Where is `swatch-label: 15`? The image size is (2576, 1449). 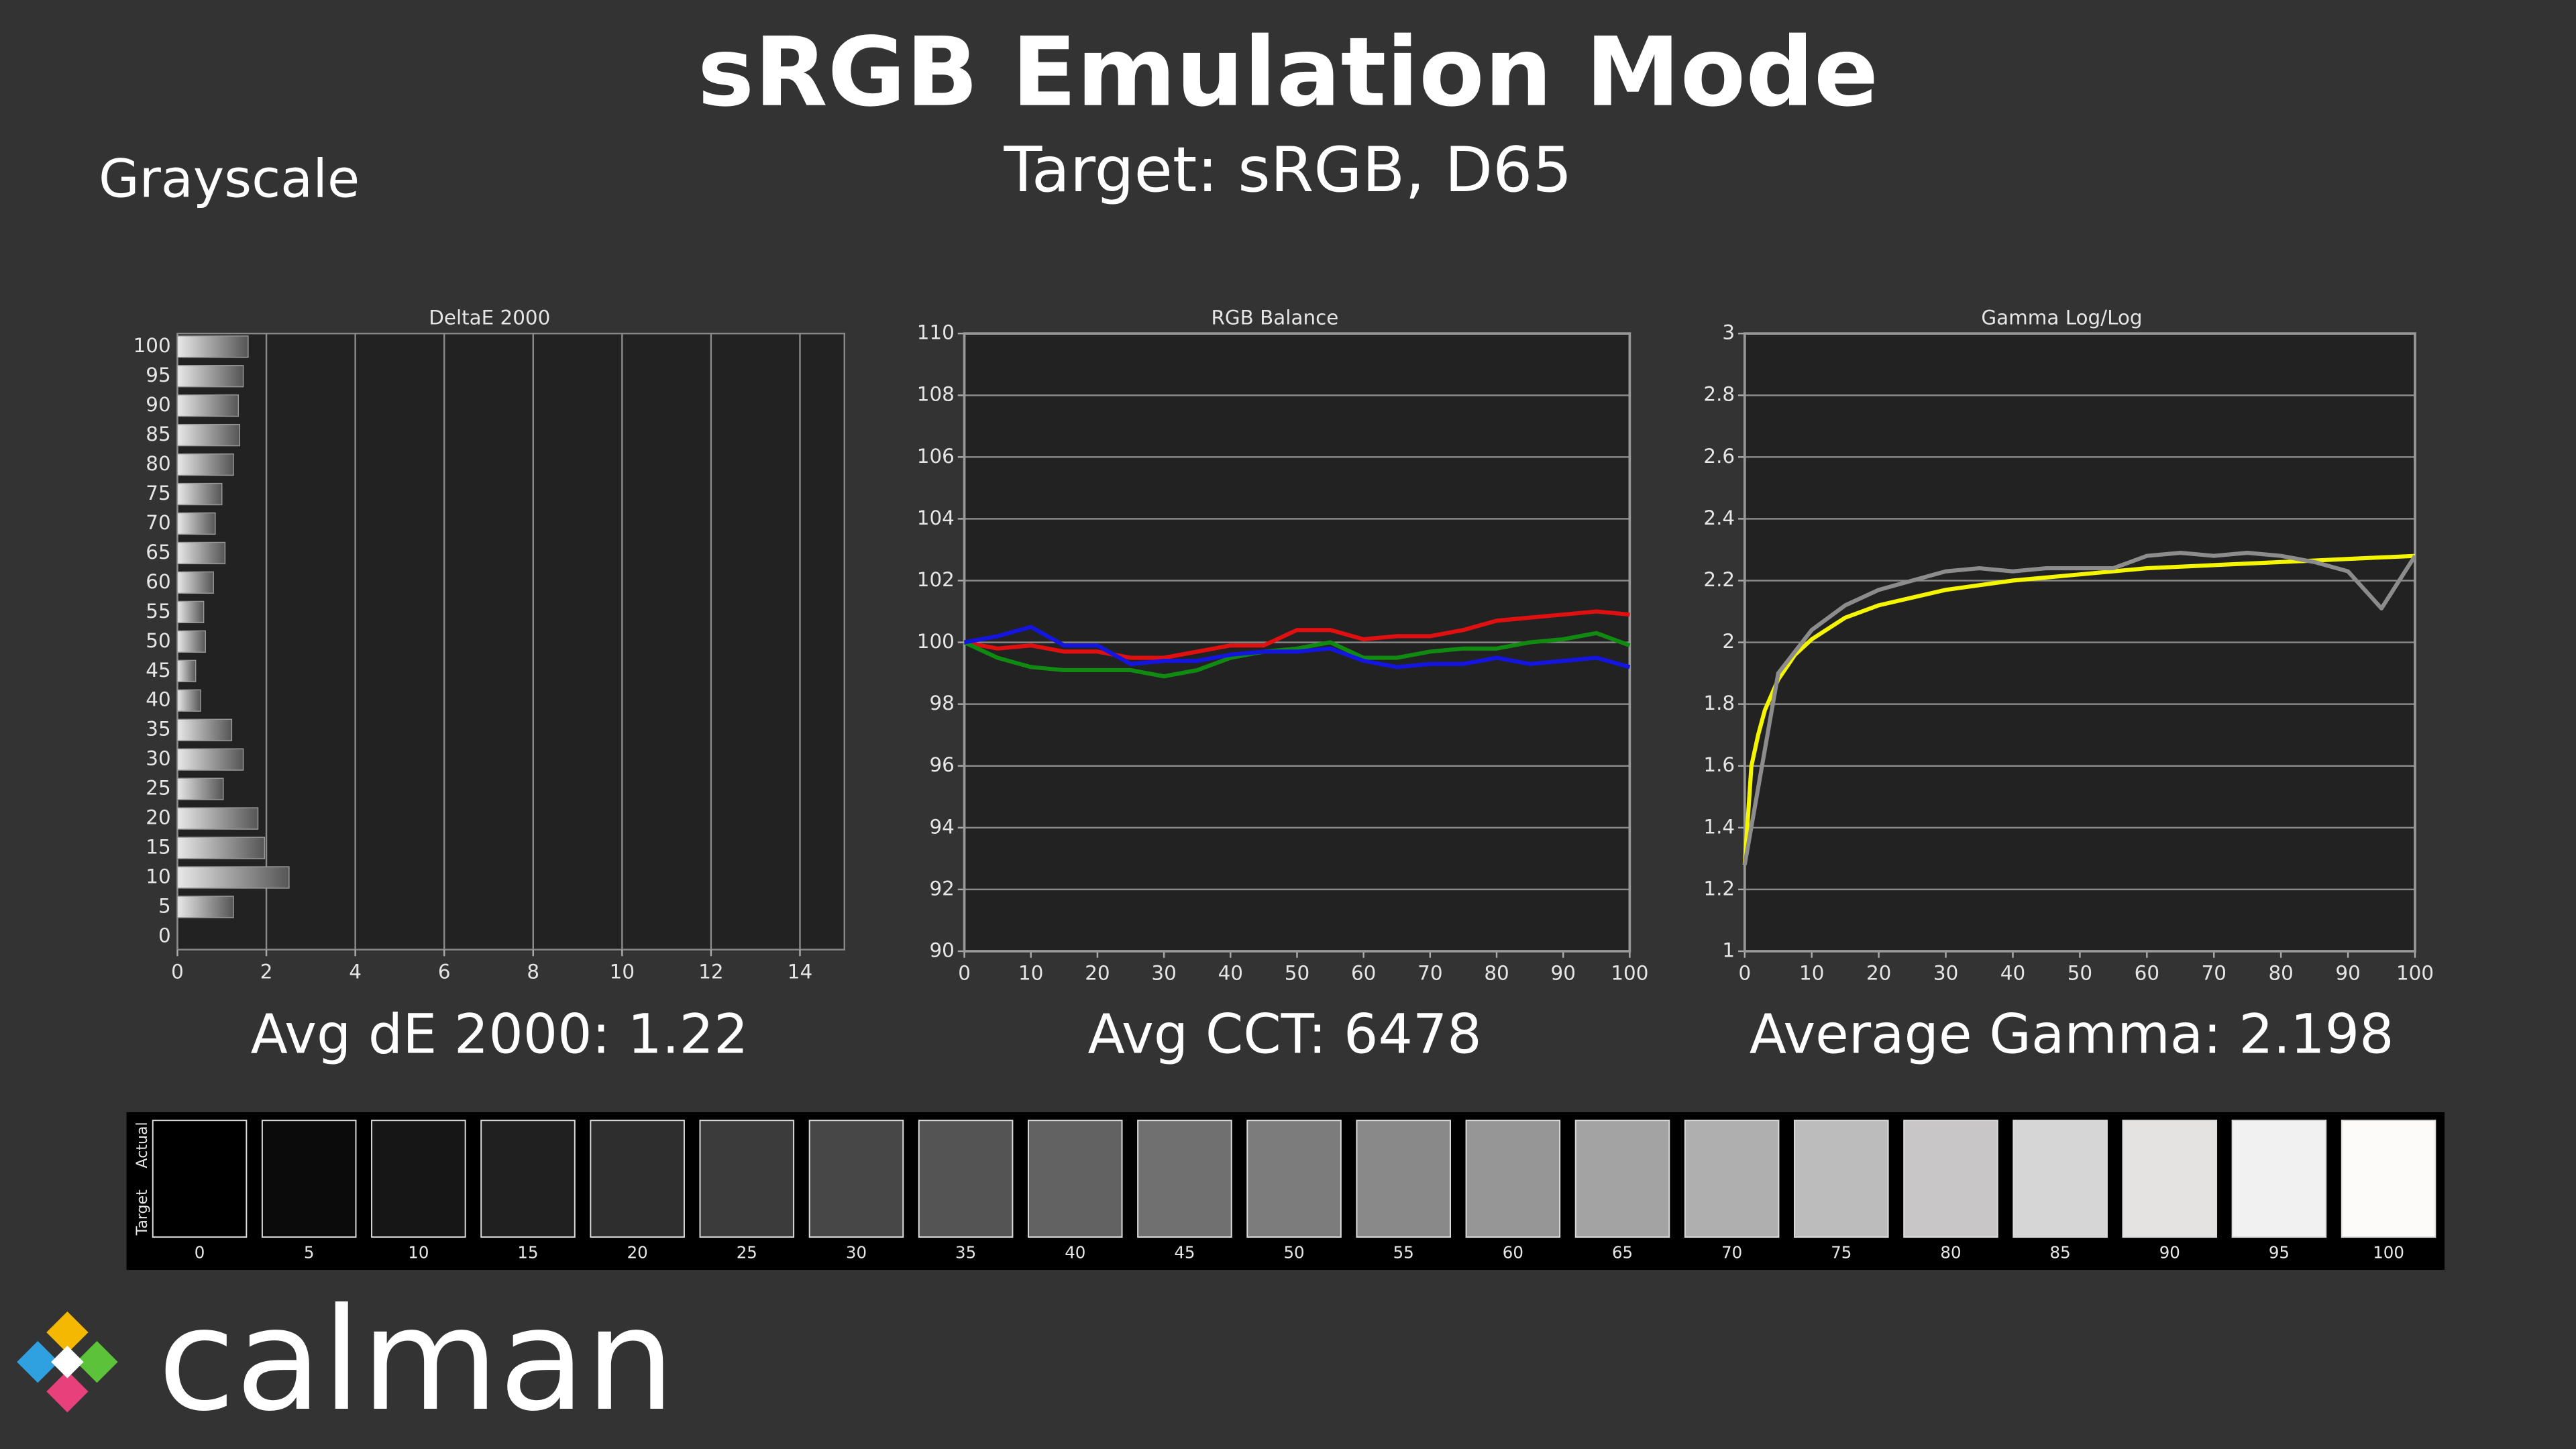 swatch-label: 15 is located at coordinates (527, 1253).